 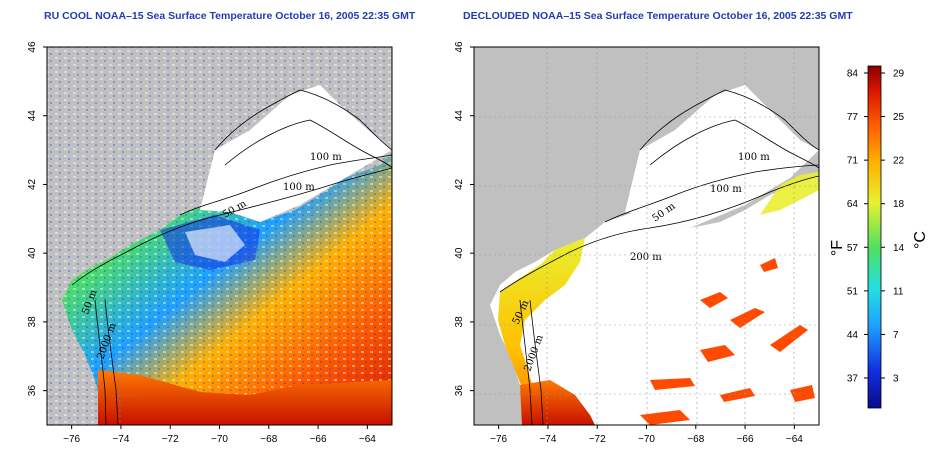 I want to click on right-x-tick-label: −66, so click(x=745, y=439).